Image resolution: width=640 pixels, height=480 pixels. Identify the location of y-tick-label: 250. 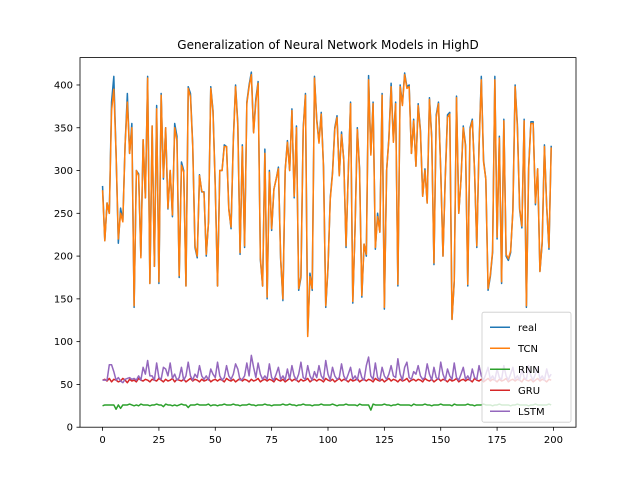
(63, 214).